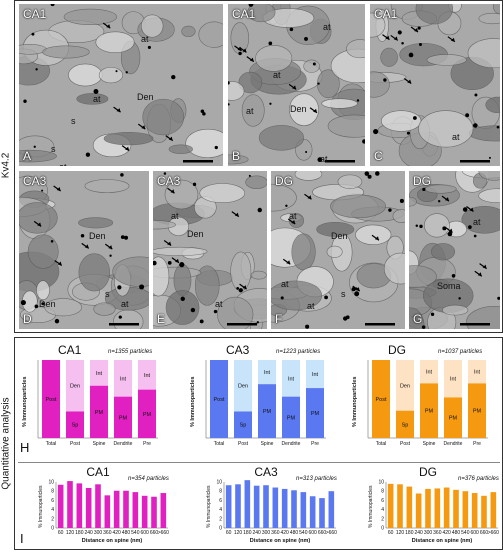  I want to click on micrograph-d: CA3 D Den Den s at, so click(84, 250).